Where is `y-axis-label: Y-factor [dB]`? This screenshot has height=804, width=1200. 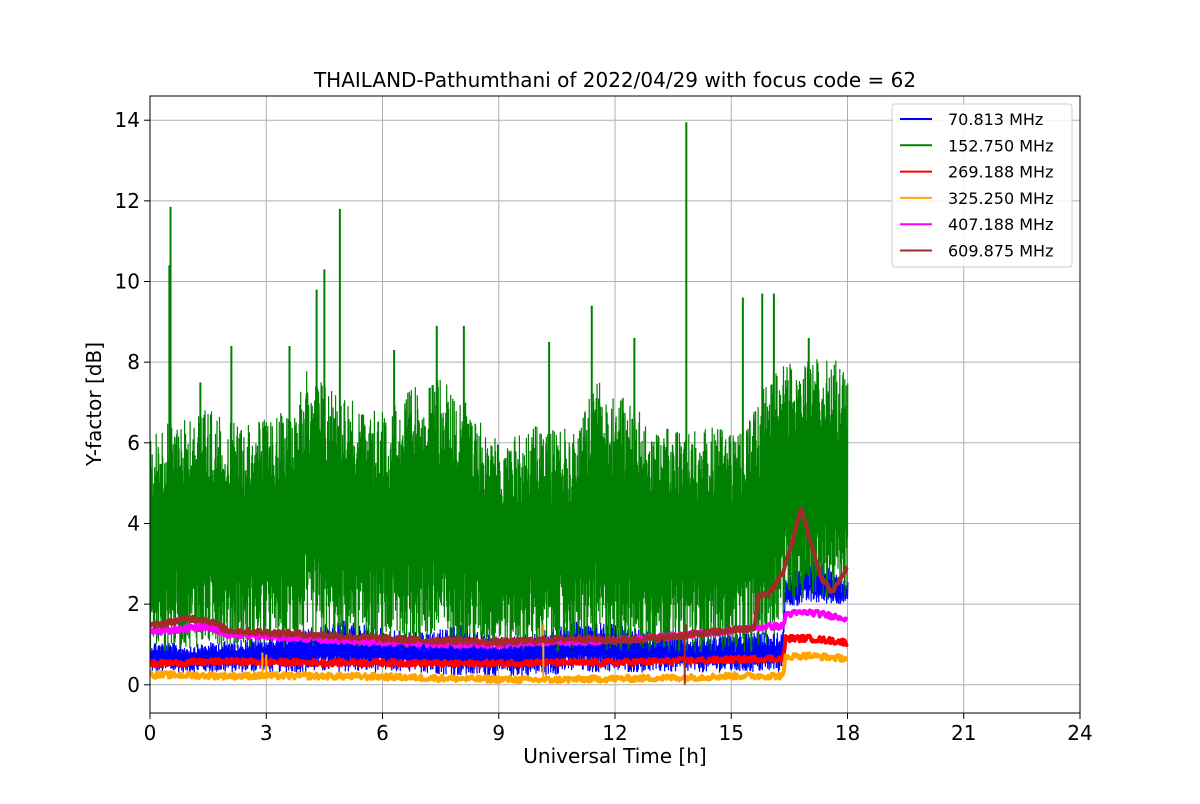 y-axis-label: Y-factor [dB] is located at coordinates (94, 404).